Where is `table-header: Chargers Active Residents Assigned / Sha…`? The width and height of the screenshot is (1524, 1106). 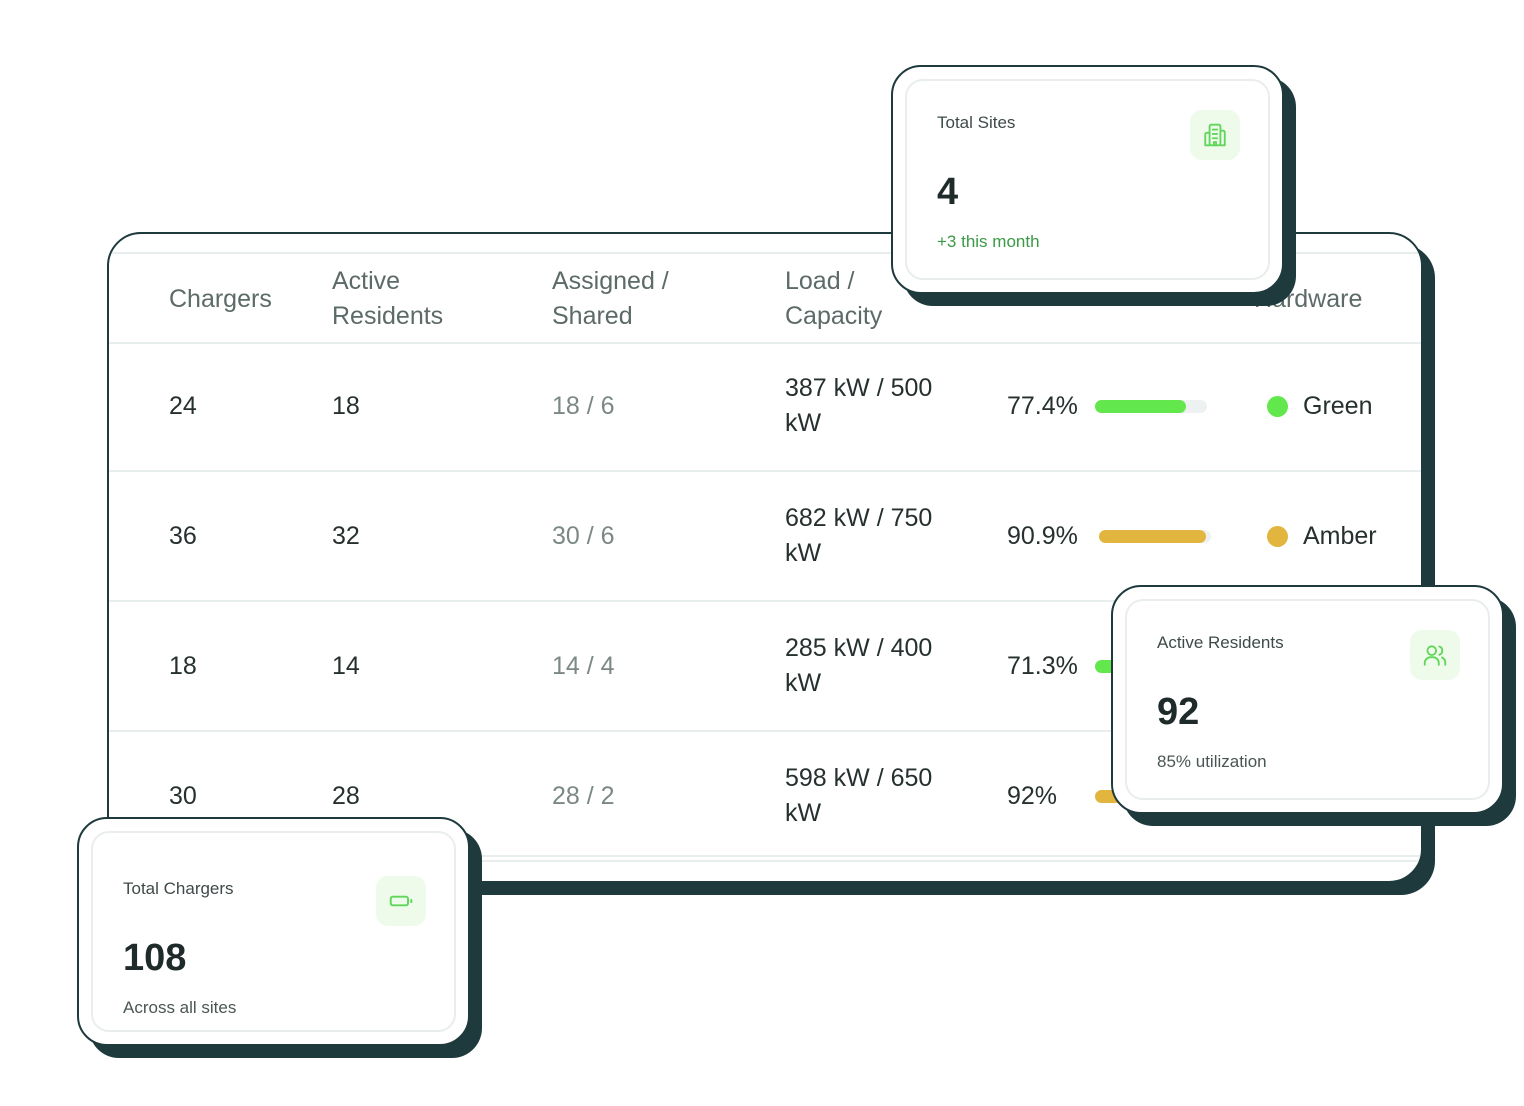 table-header: Chargers Active Residents Assigned / Sha… is located at coordinates (765, 299).